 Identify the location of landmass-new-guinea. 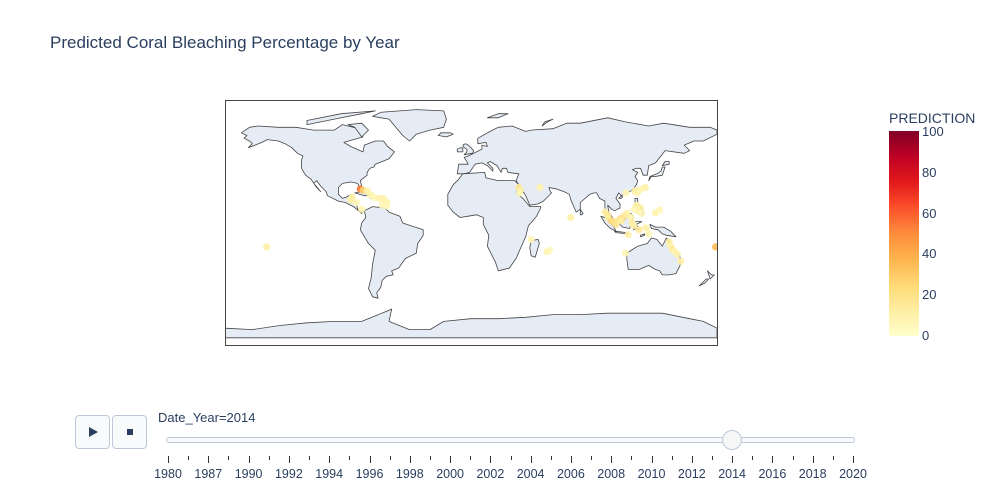
(663, 230).